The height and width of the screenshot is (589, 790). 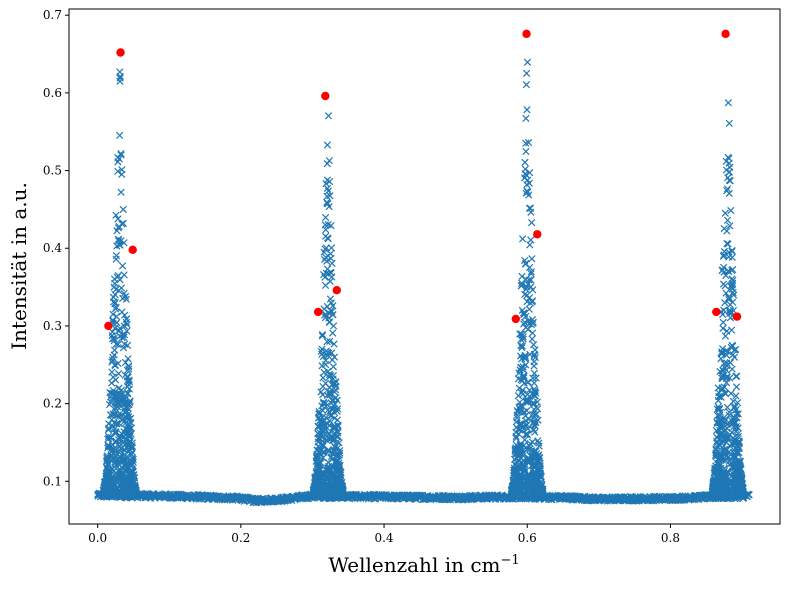 I want to click on y-tick-label: 0.7, so click(x=52, y=15).